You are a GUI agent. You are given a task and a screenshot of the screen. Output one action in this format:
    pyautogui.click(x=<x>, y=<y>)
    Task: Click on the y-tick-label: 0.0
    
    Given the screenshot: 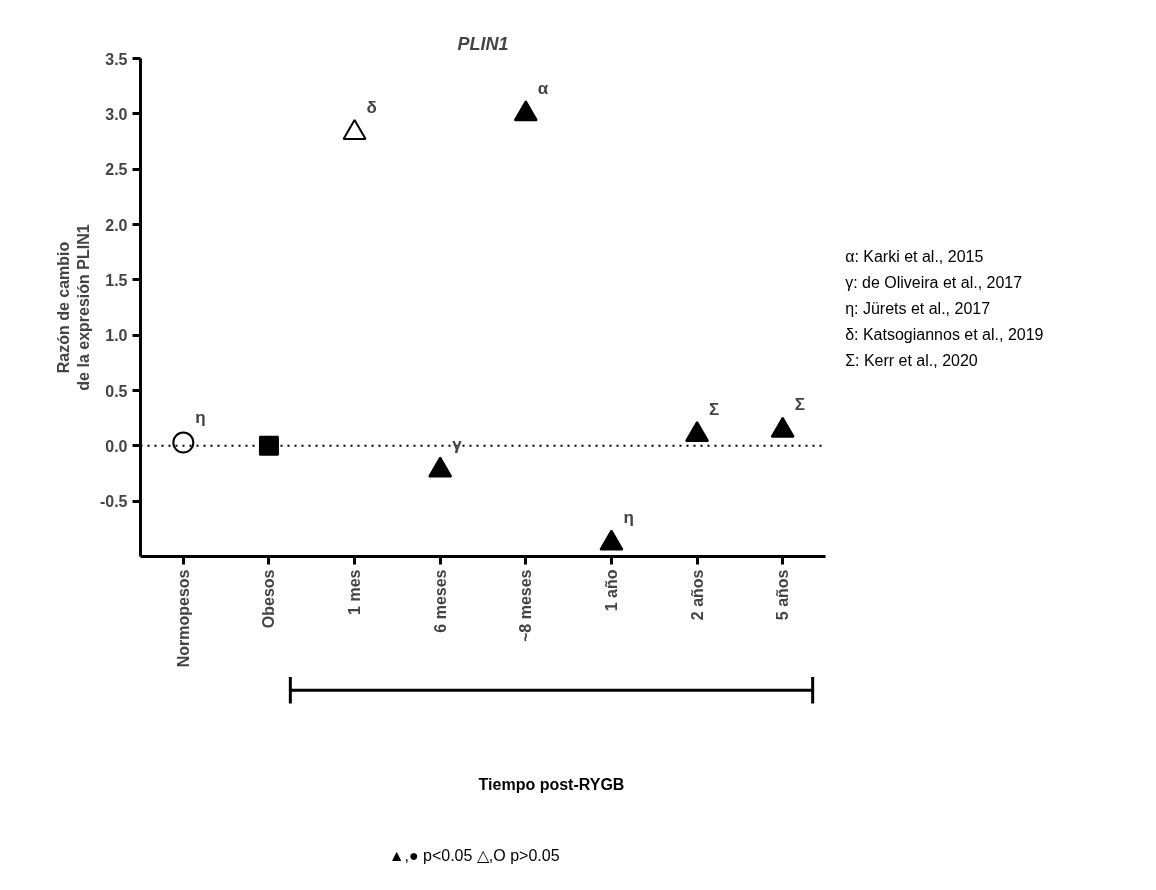 What is the action you would take?
    pyautogui.click(x=116, y=446)
    